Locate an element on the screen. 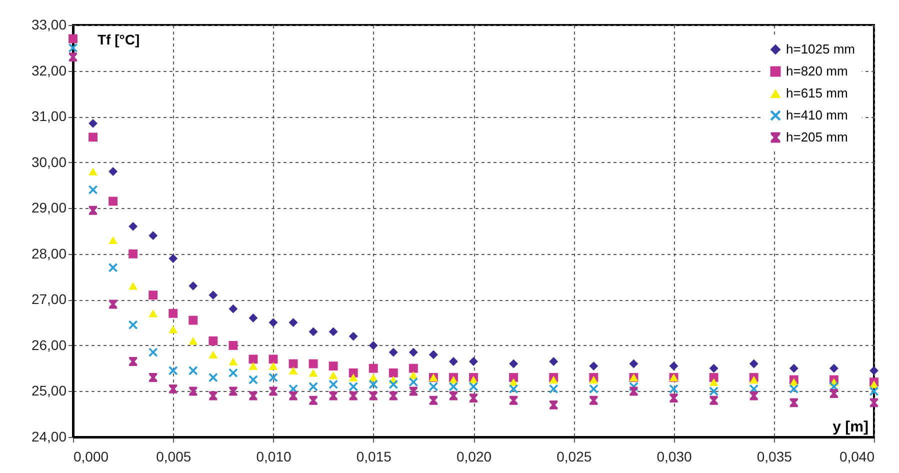 The width and height of the screenshot is (899, 473). y-axis-title: Tf [°C] is located at coordinates (119, 40).